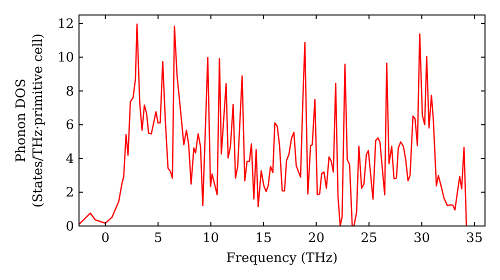 This screenshot has height=280, width=500. What do you see at coordinates (211, 238) in the screenshot?
I see `x-tick-label: 10` at bounding box center [211, 238].